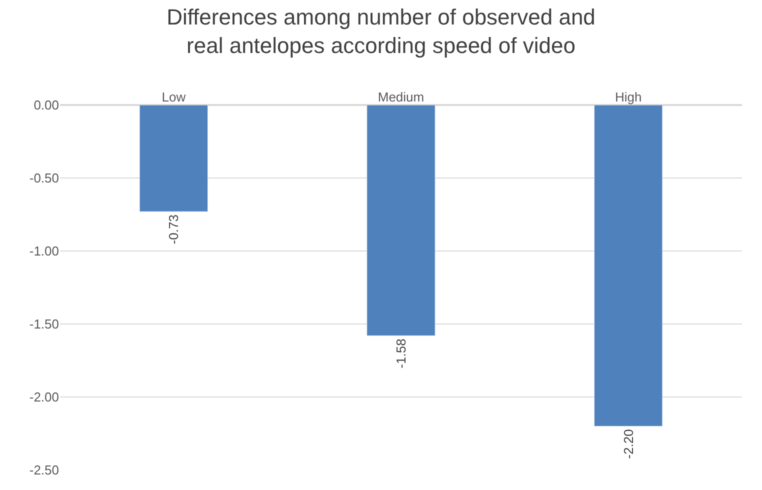 Image resolution: width=762 pixels, height=490 pixels. What do you see at coordinates (174, 96) in the screenshot?
I see `x-tick-label: Low` at bounding box center [174, 96].